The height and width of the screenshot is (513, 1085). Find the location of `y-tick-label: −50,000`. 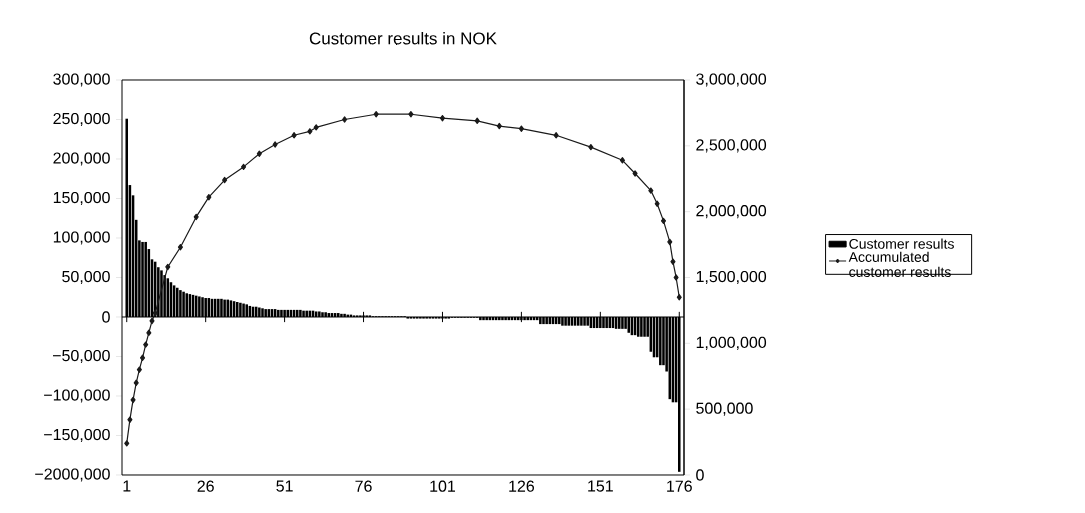

y-tick-label: −50,000 is located at coordinates (81, 356).